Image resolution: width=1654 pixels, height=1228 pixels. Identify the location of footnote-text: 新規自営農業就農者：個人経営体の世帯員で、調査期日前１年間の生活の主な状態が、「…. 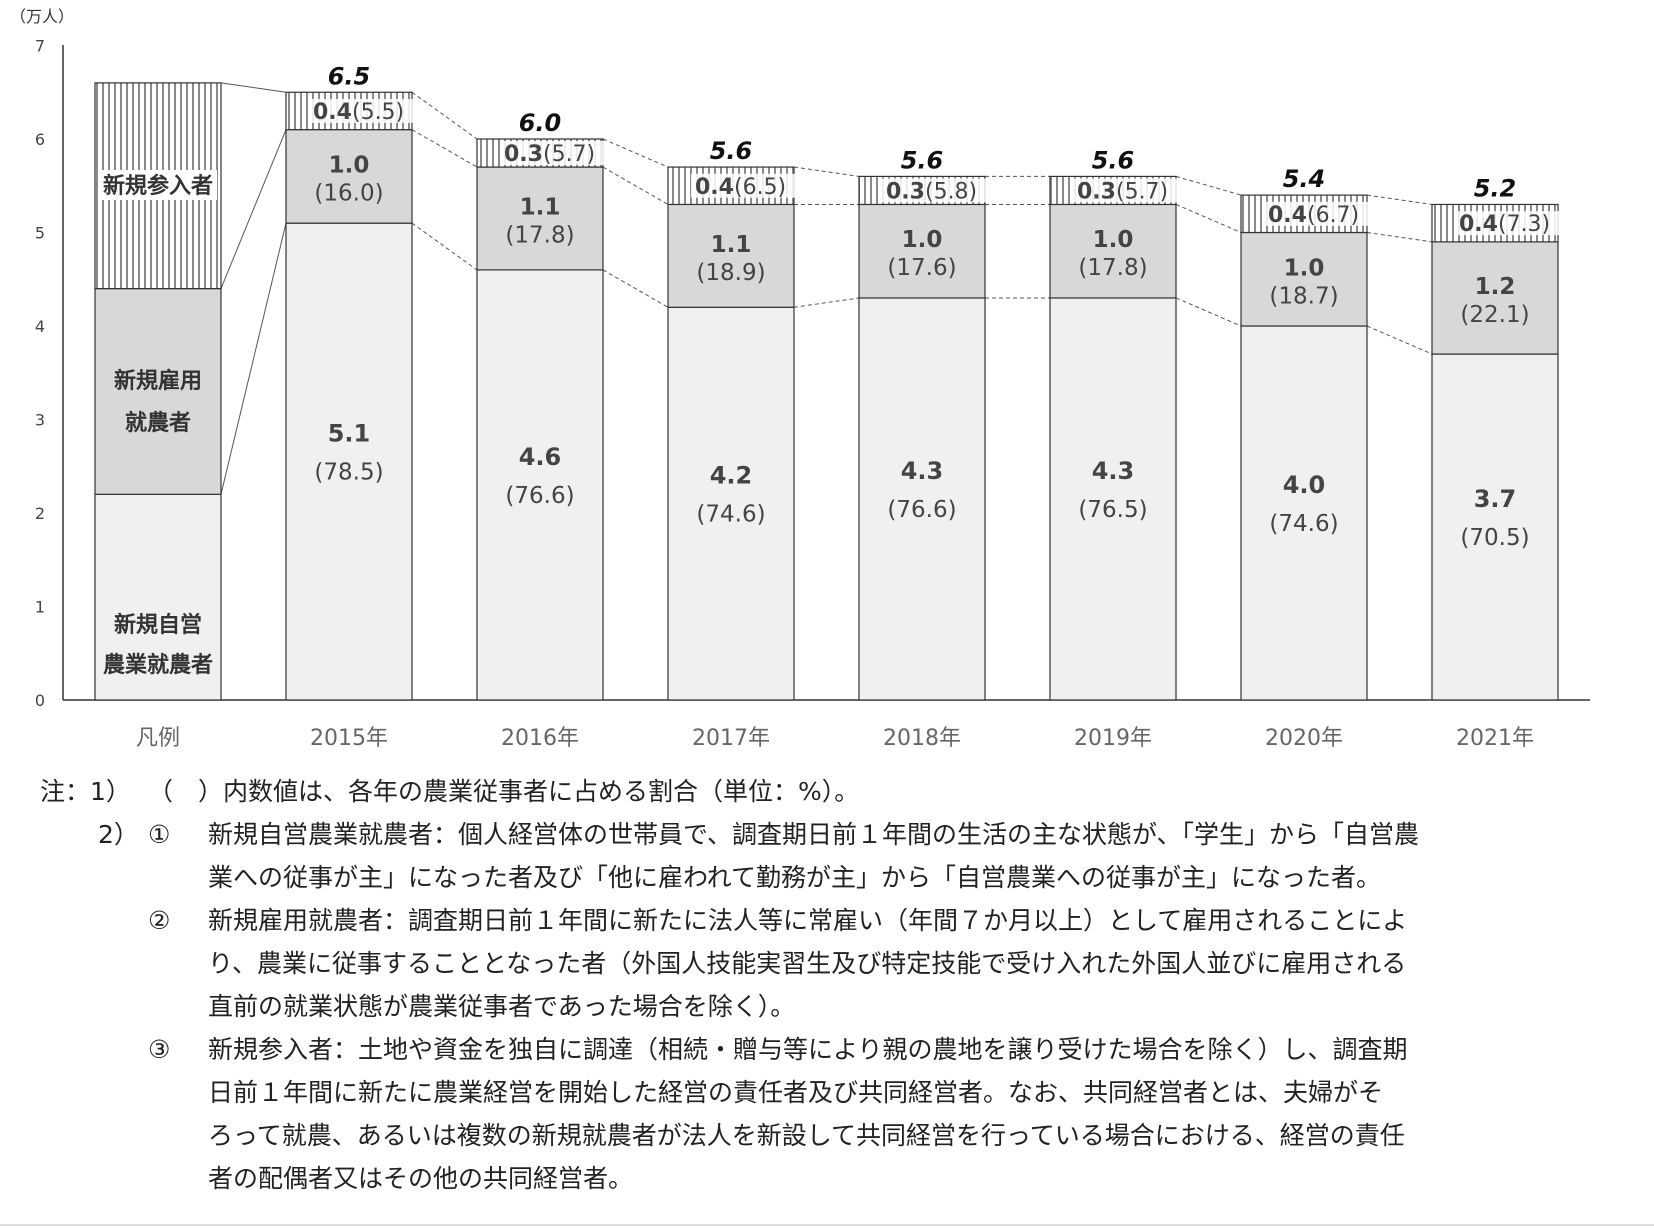
(814, 834).